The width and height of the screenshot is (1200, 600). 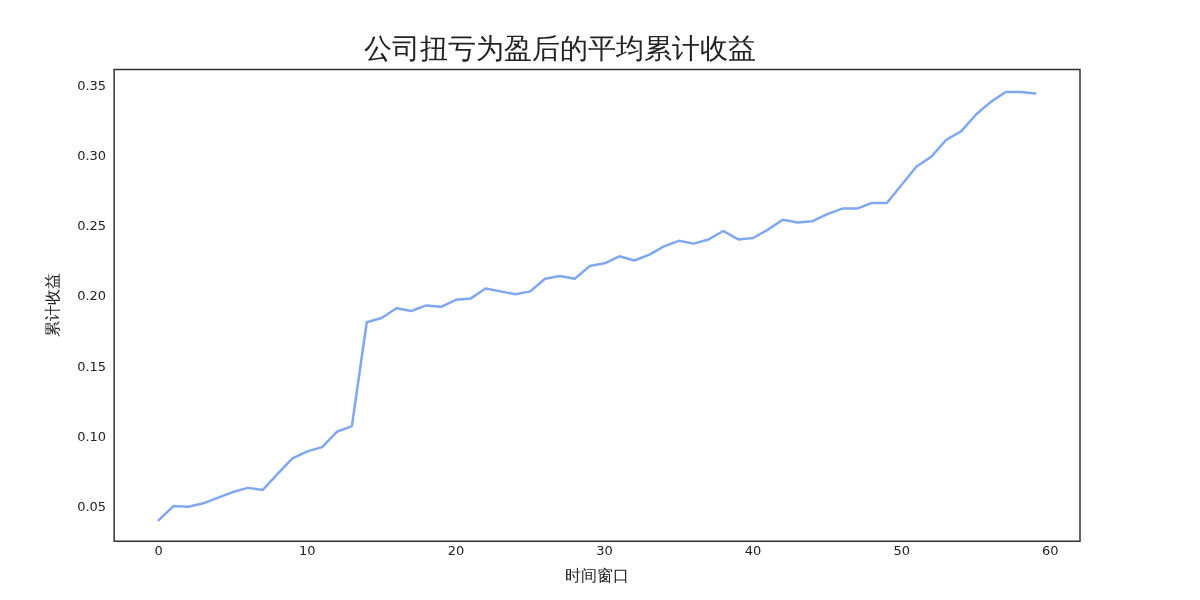 What do you see at coordinates (560, 49) in the screenshot?
I see `chart-title: 公司扭亏为盈后的平均累计收益` at bounding box center [560, 49].